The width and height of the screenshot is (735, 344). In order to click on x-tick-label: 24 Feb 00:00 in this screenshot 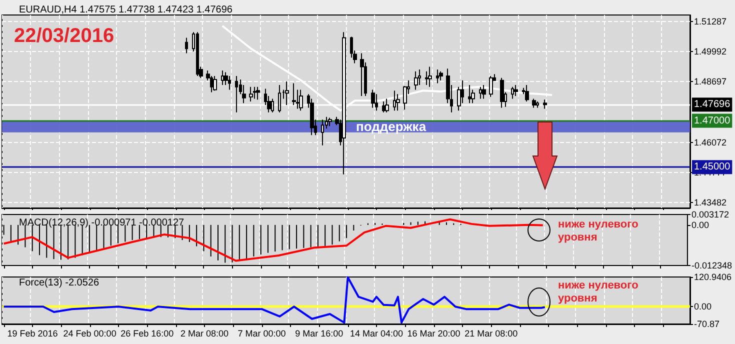, I will do `click(89, 333)`.